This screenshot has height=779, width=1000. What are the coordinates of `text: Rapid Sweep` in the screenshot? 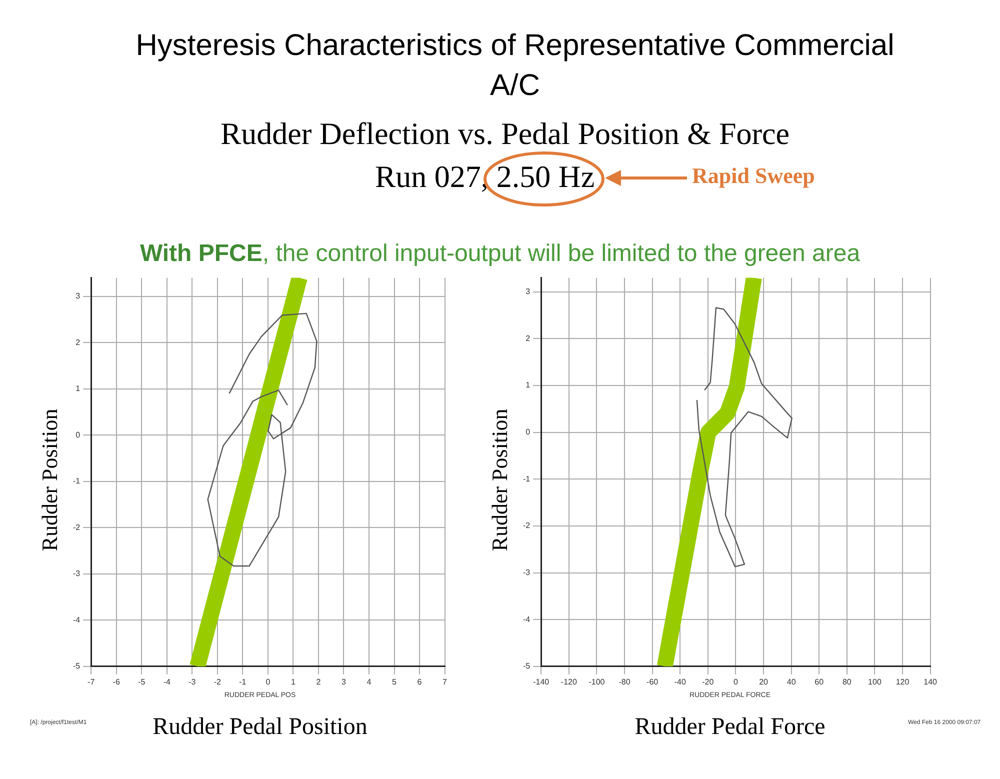 It's located at (753, 176).